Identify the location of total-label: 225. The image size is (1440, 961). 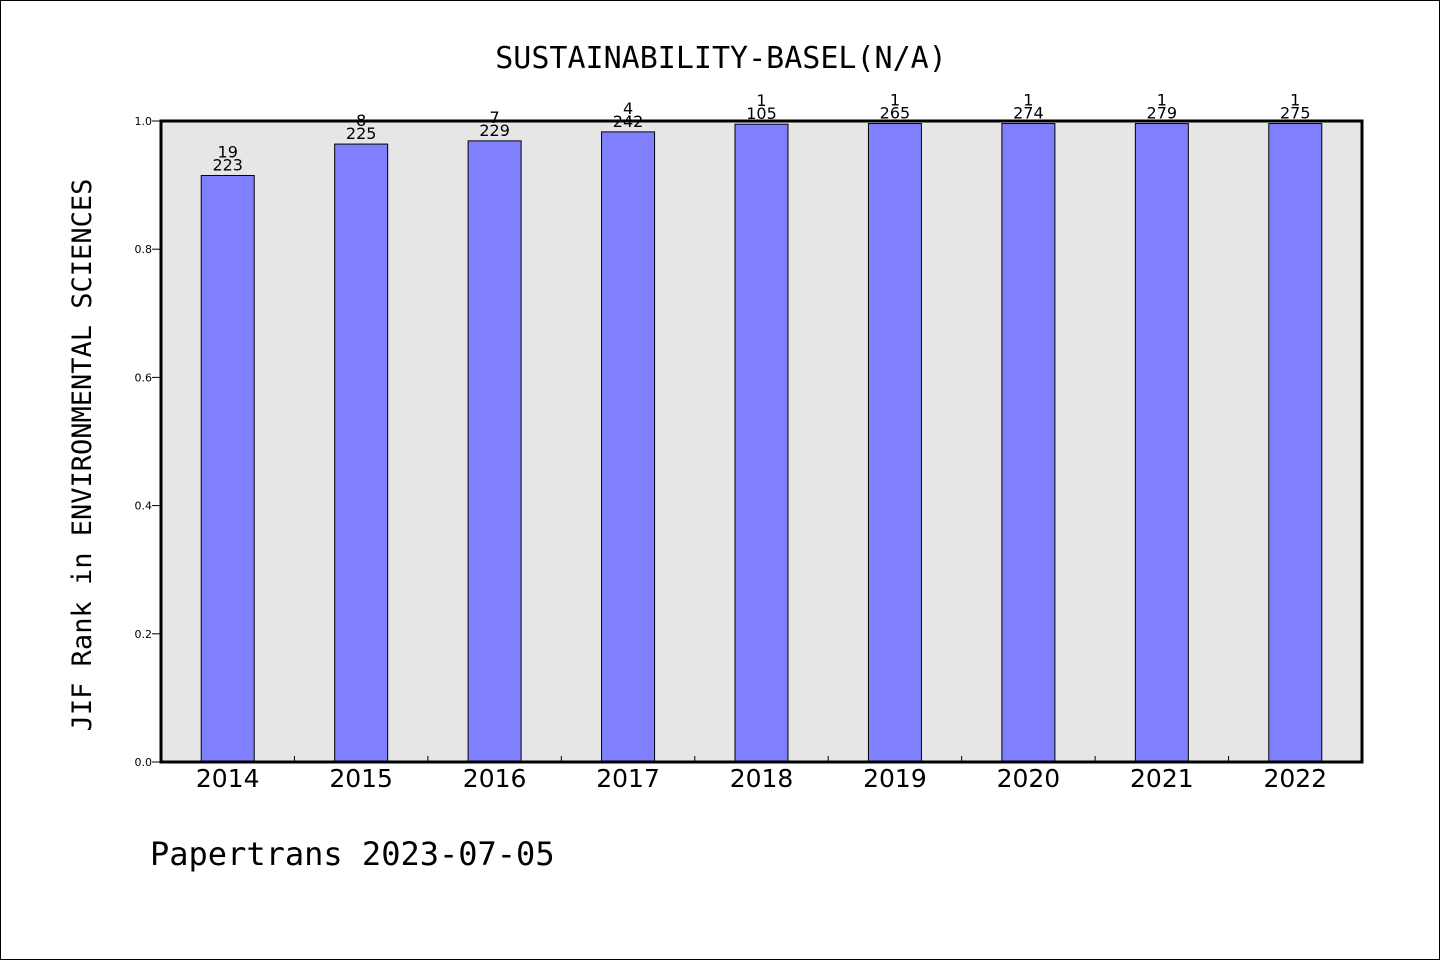
(361, 133).